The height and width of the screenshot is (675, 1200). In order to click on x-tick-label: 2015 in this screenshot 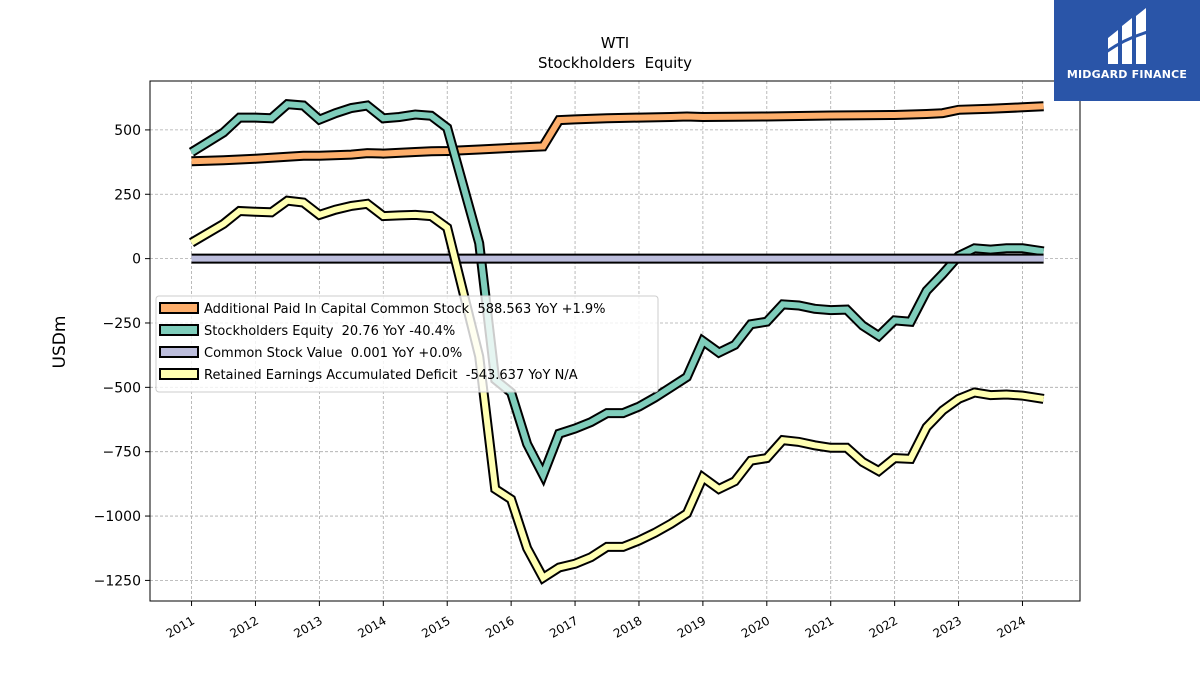, I will do `click(435, 626)`.